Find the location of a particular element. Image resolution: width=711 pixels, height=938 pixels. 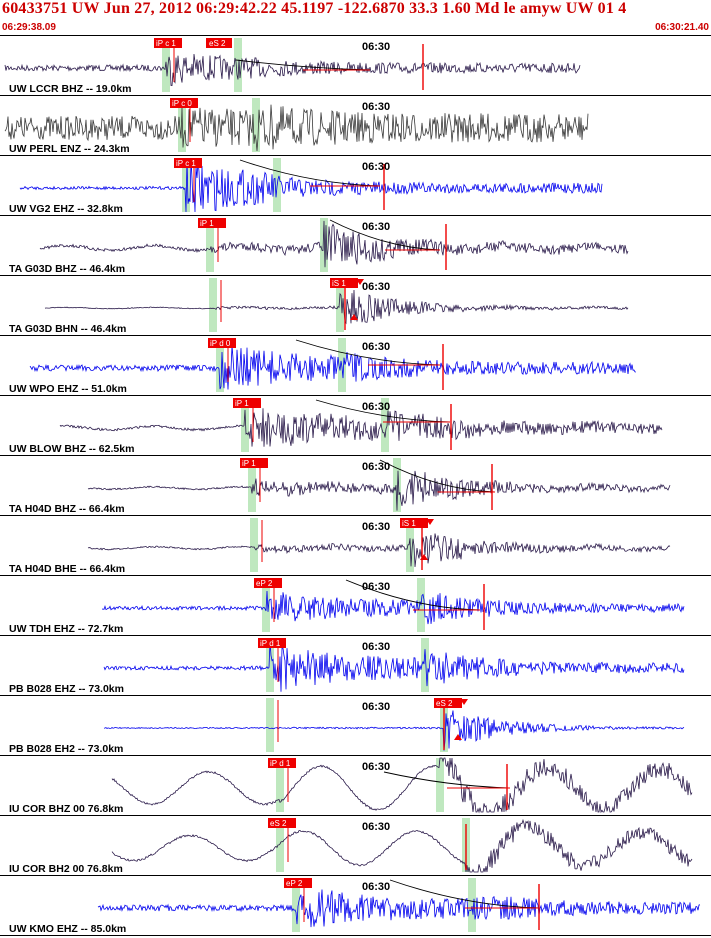

pick-flag-secondary-label: eS 2 is located at coordinates (217, 43).